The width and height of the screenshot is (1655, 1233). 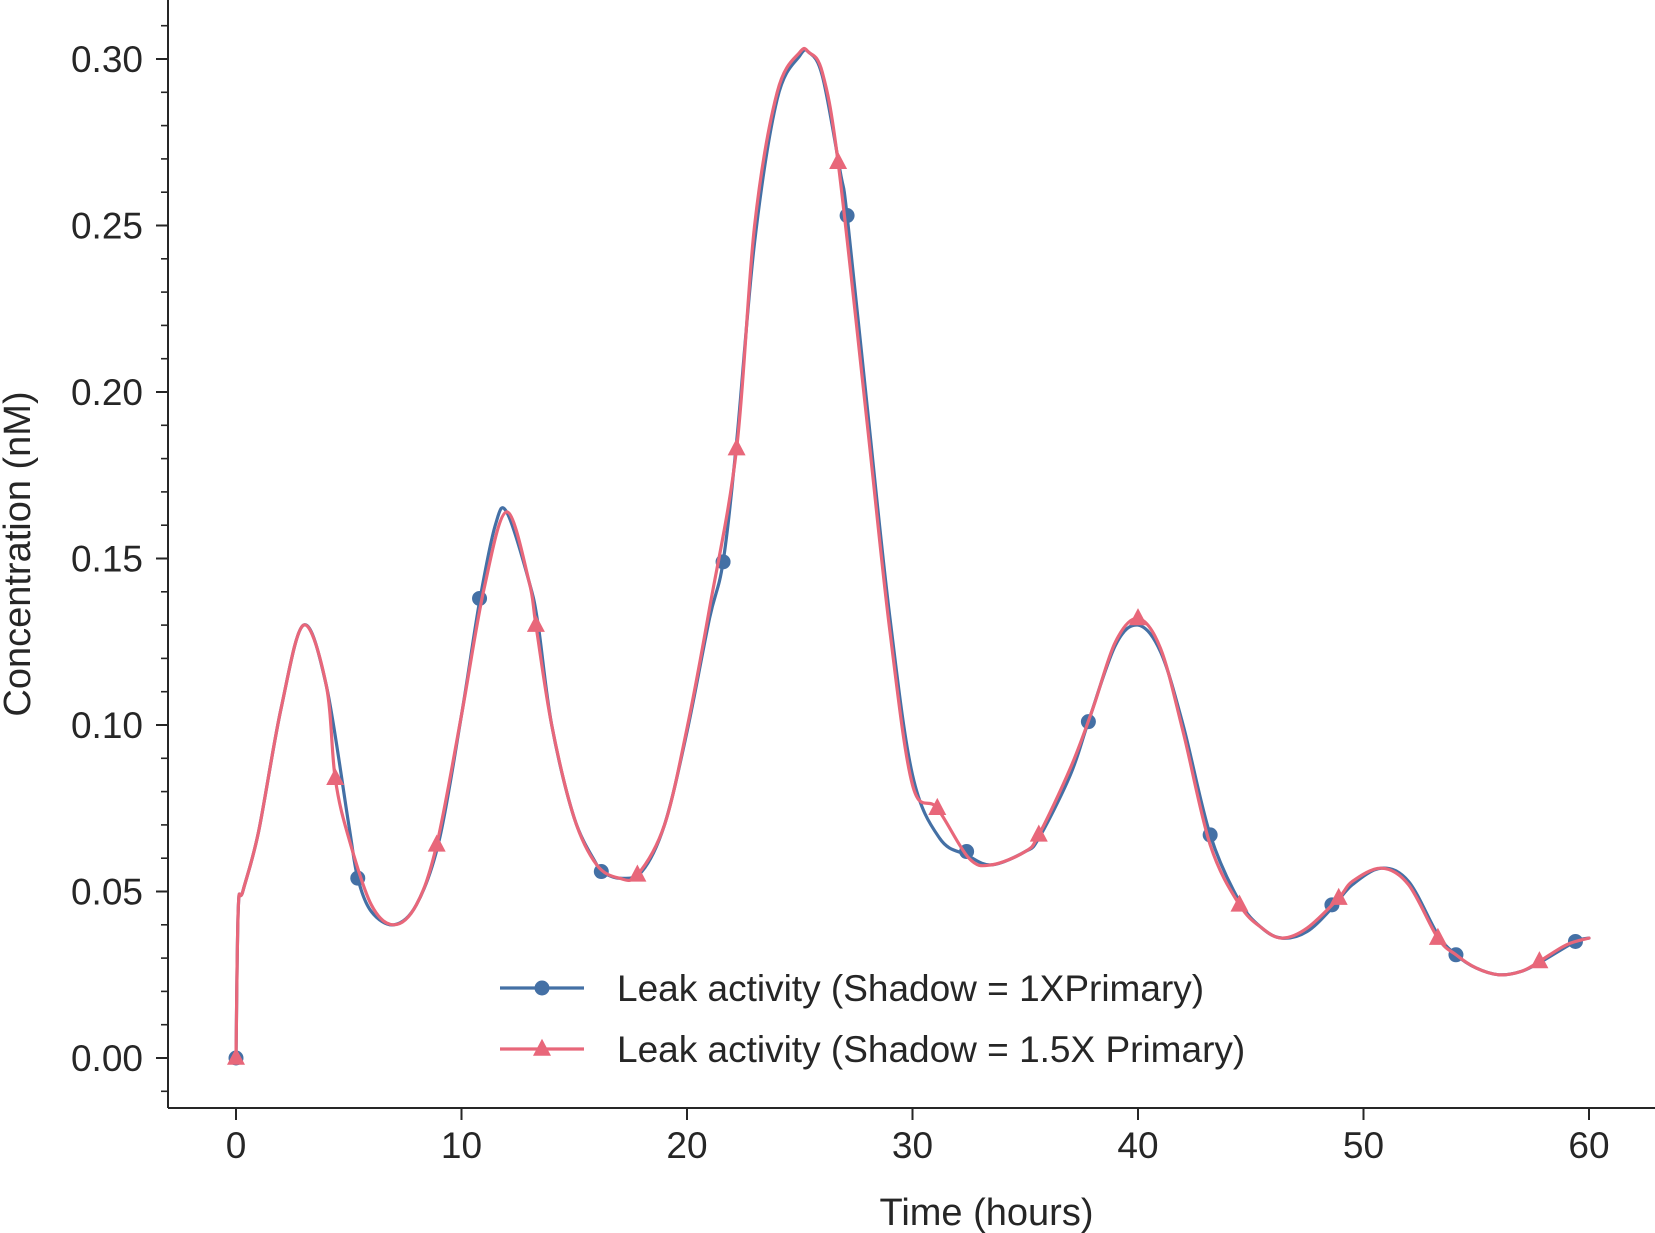 I want to click on y-tick-label: 0.05, so click(x=107, y=892).